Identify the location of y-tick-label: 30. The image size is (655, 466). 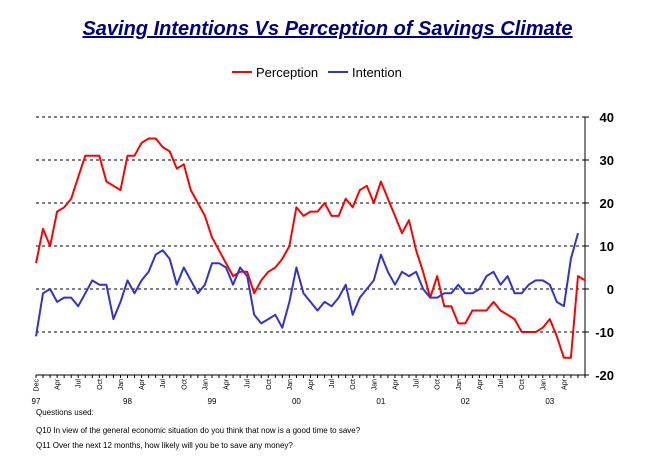
(607, 160).